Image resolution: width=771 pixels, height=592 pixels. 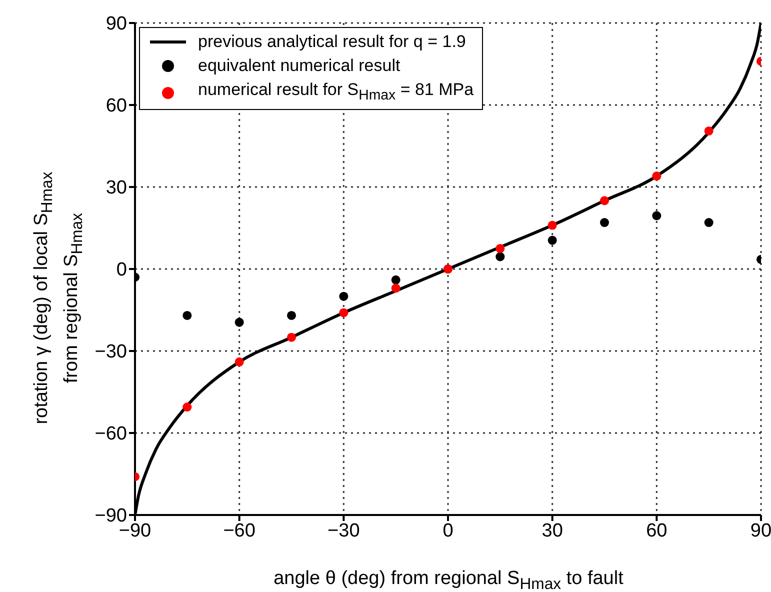 I want to click on y-tick-label: 0, so click(x=121, y=270).